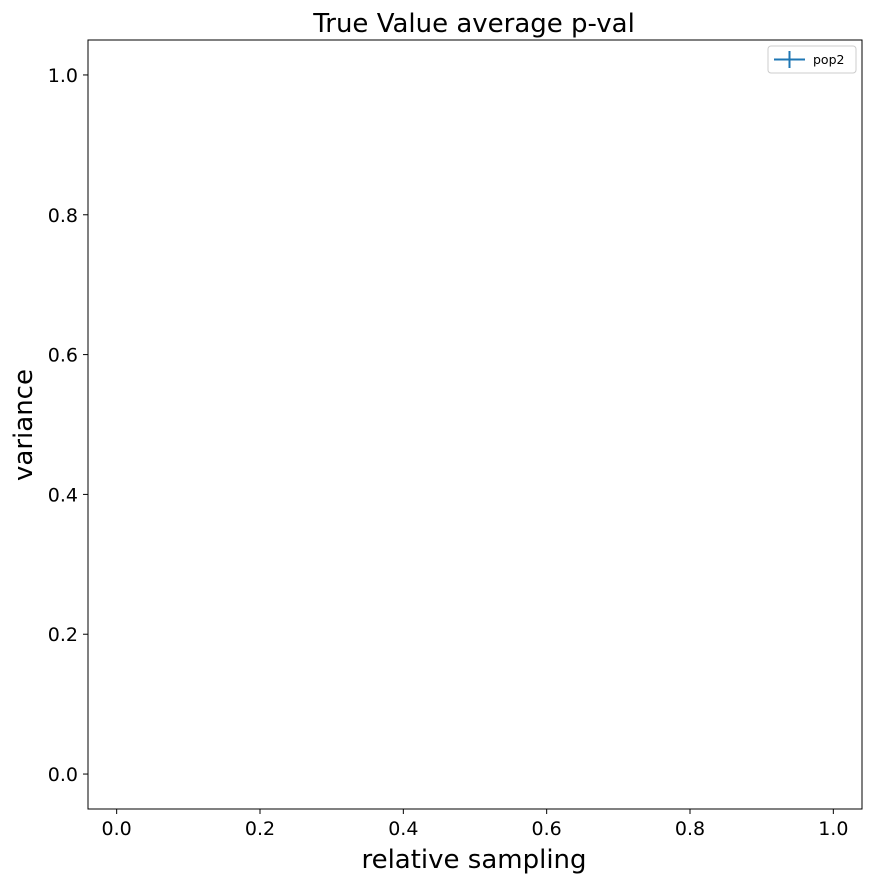  I want to click on y-tick-label: 0.0, so click(63, 775).